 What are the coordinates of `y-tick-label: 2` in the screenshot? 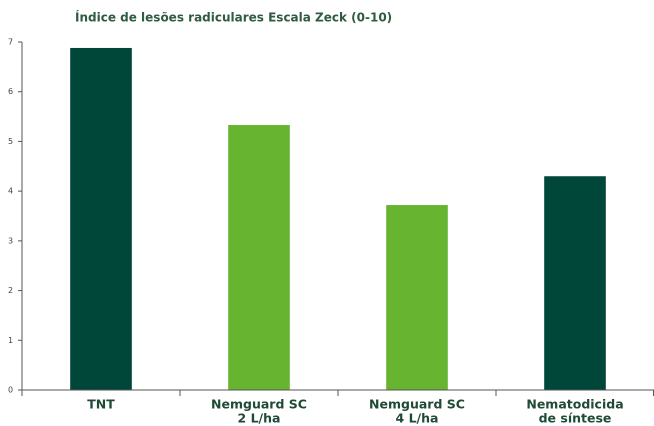 It's located at (10, 290).